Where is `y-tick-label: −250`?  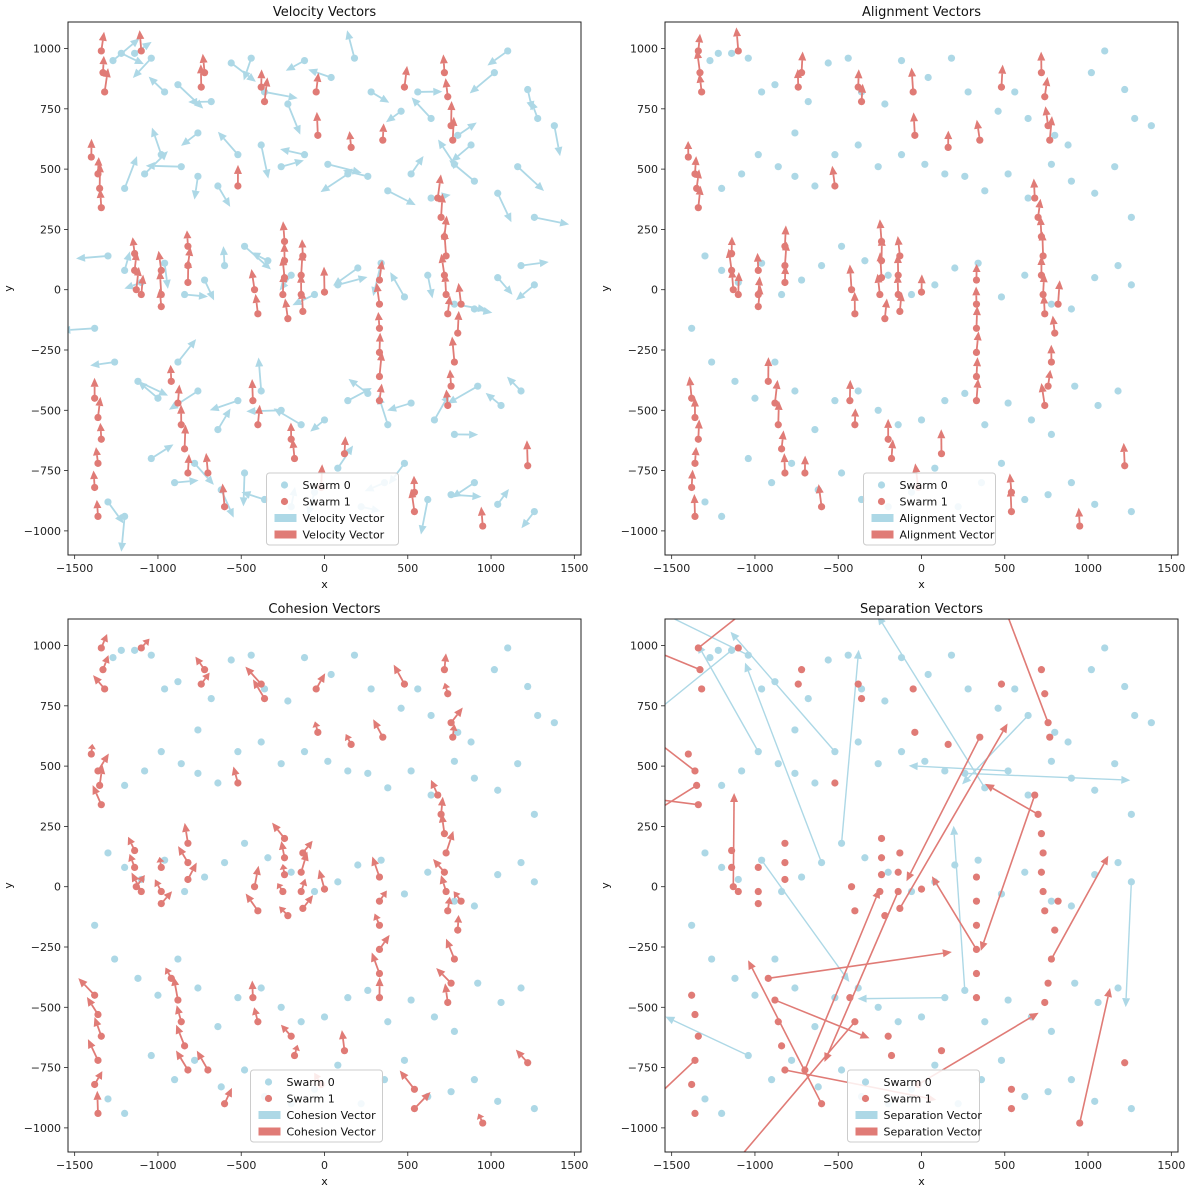
y-tick-label: −250 is located at coordinates (643, 350).